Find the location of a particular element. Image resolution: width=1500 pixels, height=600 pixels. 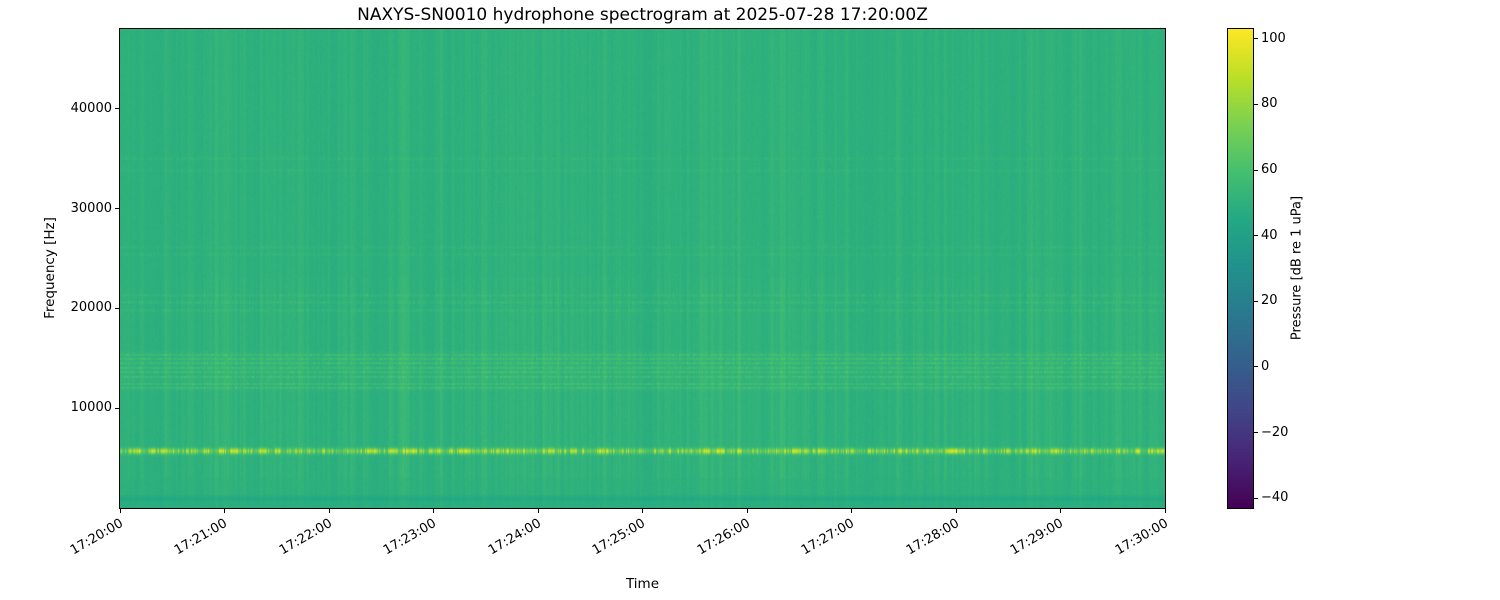

colorbar-tick-label: 100 is located at coordinates (1273, 38).